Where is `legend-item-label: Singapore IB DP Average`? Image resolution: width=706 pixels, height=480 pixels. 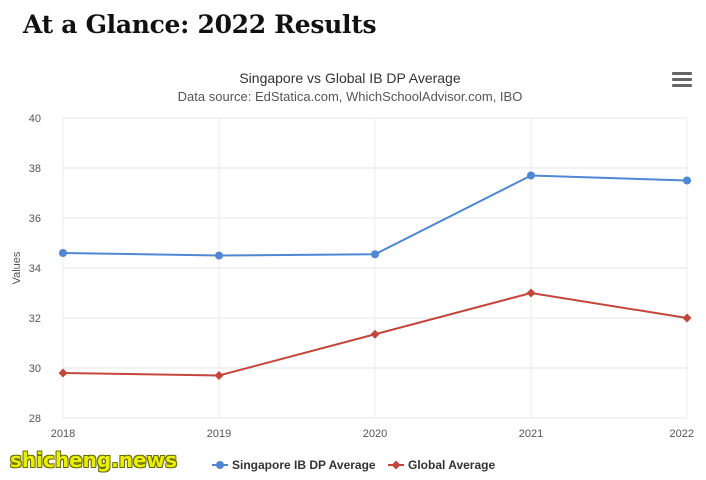
legend-item-label: Singapore IB DP Average is located at coordinates (304, 465).